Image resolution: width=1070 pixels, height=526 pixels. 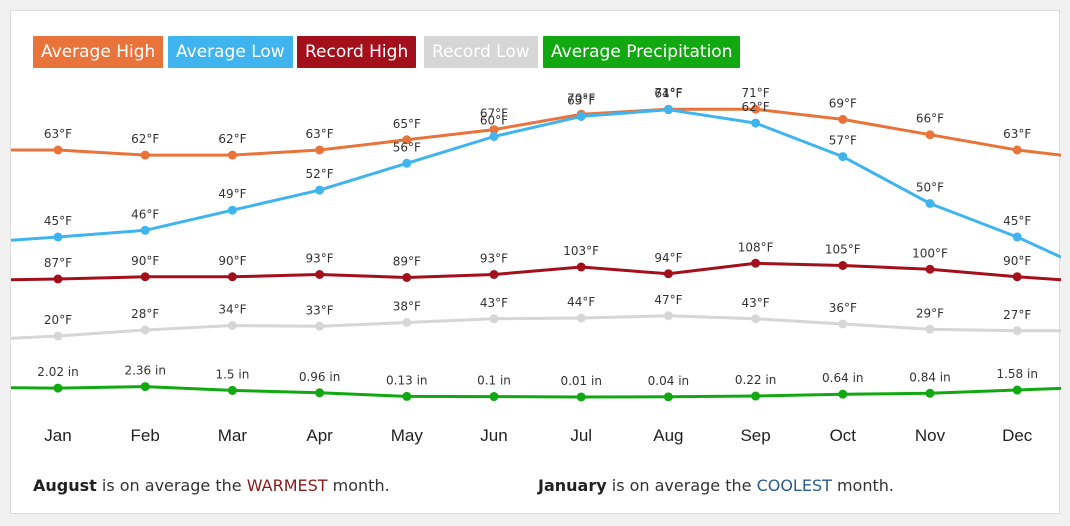 What do you see at coordinates (756, 93) in the screenshot?
I see `avg_high-data-label: 71°F` at bounding box center [756, 93].